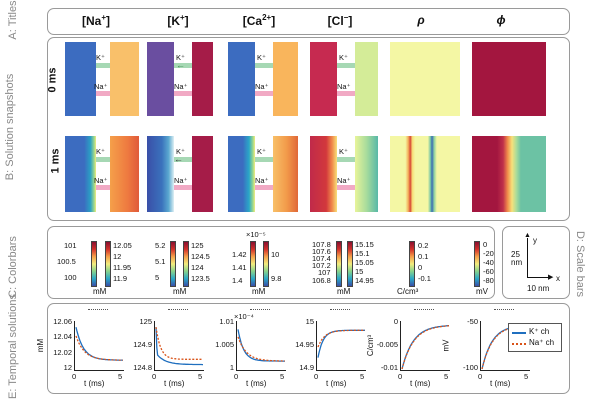 This screenshot has width=600, height=400. I want to click on snapshot-ca-1ms: K⁺ Na⁺, so click(263, 174).